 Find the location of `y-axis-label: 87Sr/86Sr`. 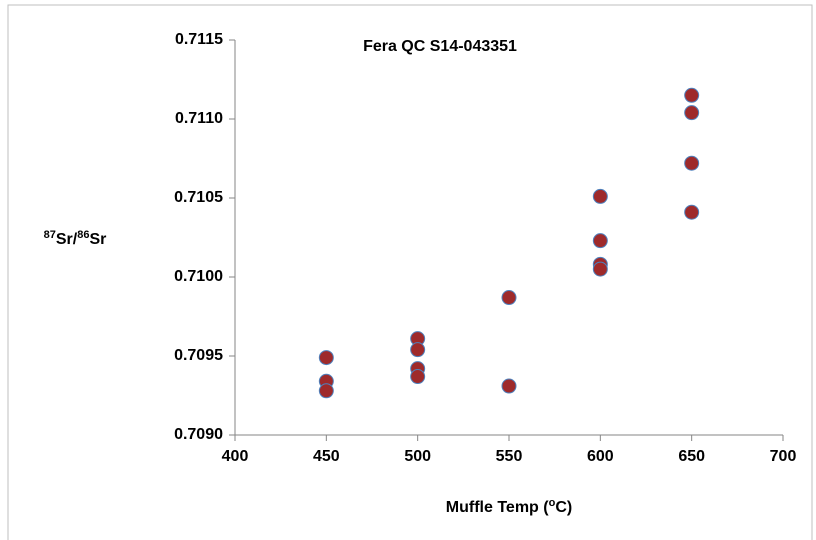

y-axis-label: 87Sr/86Sr is located at coordinates (75, 238).